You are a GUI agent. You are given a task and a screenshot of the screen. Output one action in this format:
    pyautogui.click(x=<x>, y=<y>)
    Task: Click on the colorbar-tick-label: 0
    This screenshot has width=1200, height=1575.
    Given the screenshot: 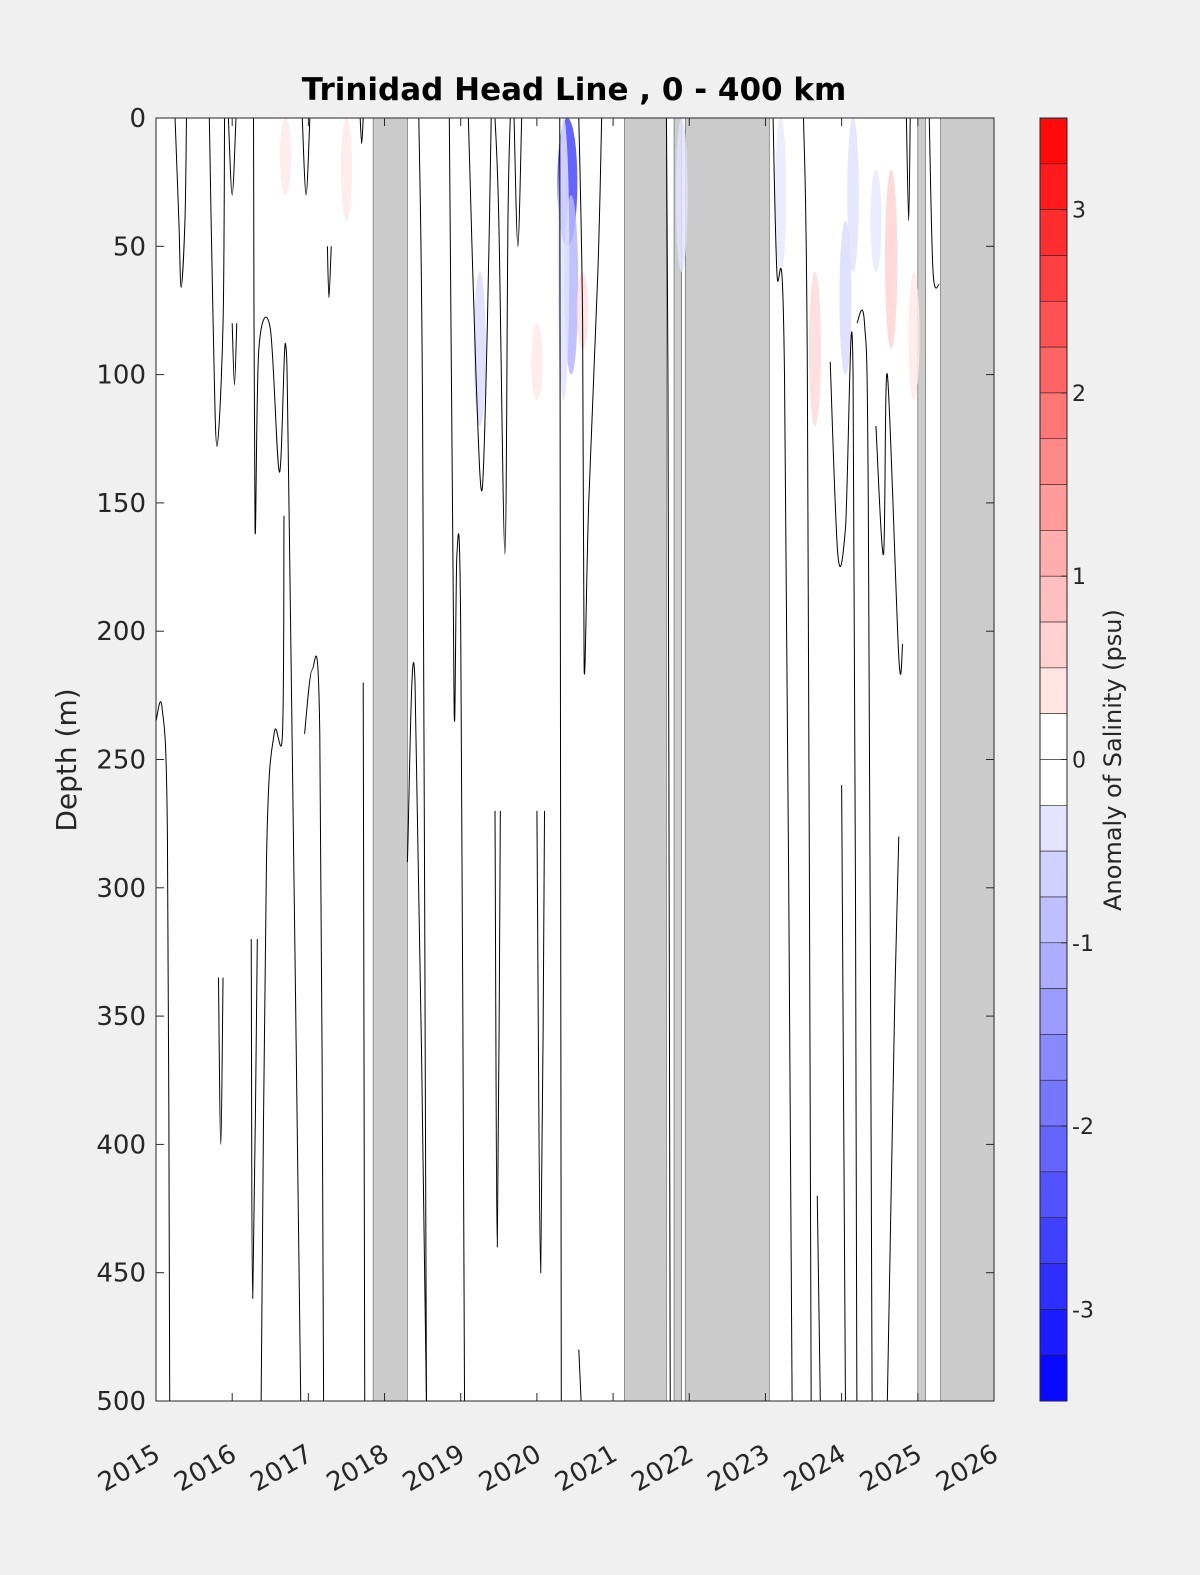 What is the action you would take?
    pyautogui.click(x=1079, y=761)
    